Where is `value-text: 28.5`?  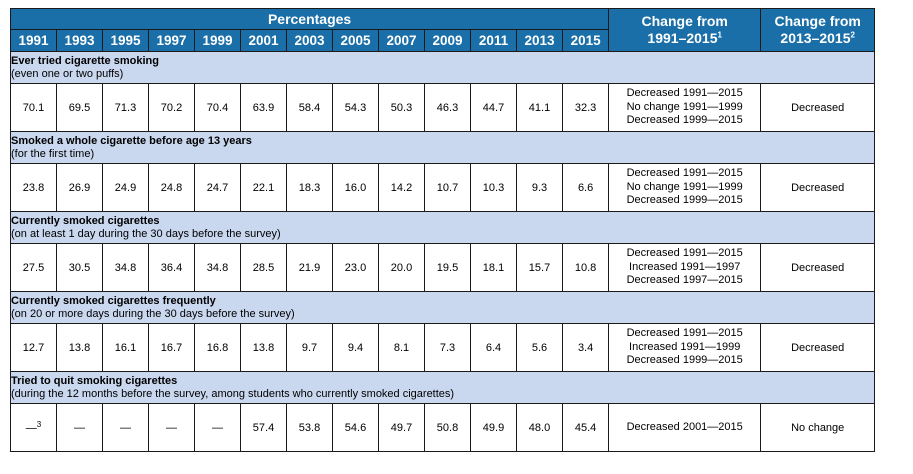 value-text: 28.5 is located at coordinates (263, 267).